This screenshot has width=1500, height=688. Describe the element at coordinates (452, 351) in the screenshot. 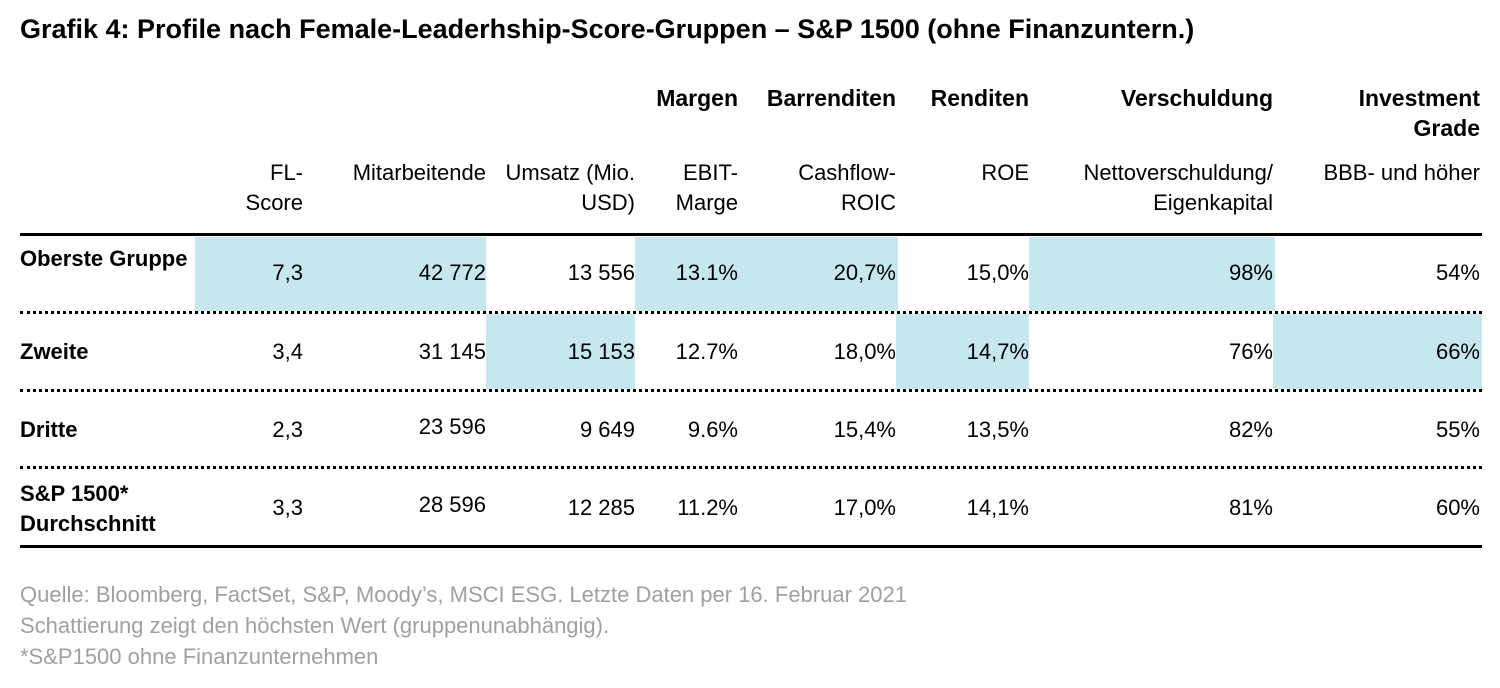

I see `table-cell: 31 145` at that location.